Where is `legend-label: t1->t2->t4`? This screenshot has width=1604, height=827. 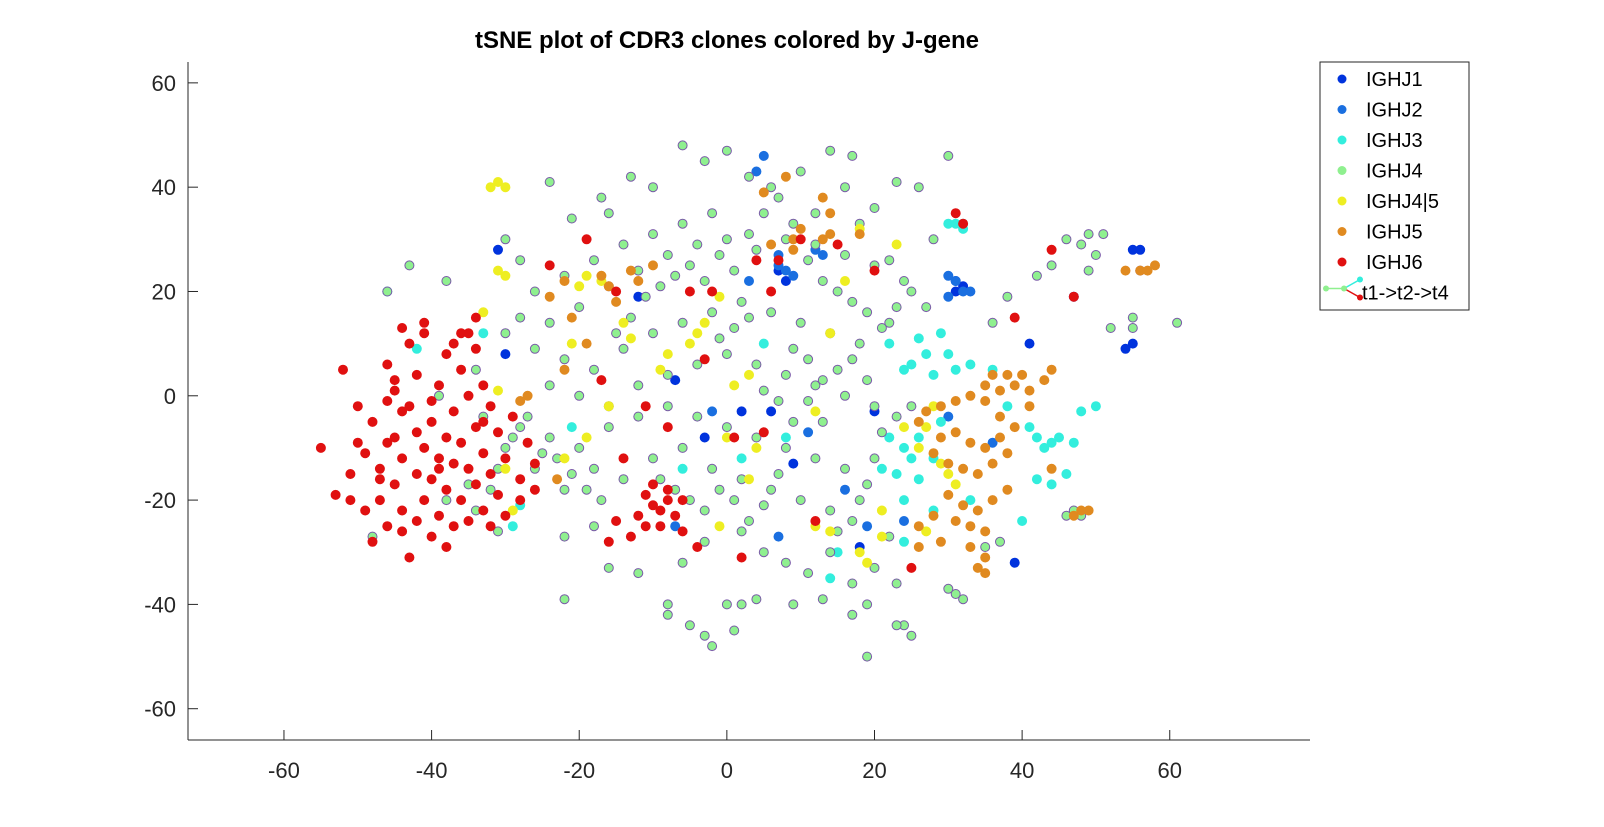 legend-label: t1->t2->t4 is located at coordinates (1405, 294).